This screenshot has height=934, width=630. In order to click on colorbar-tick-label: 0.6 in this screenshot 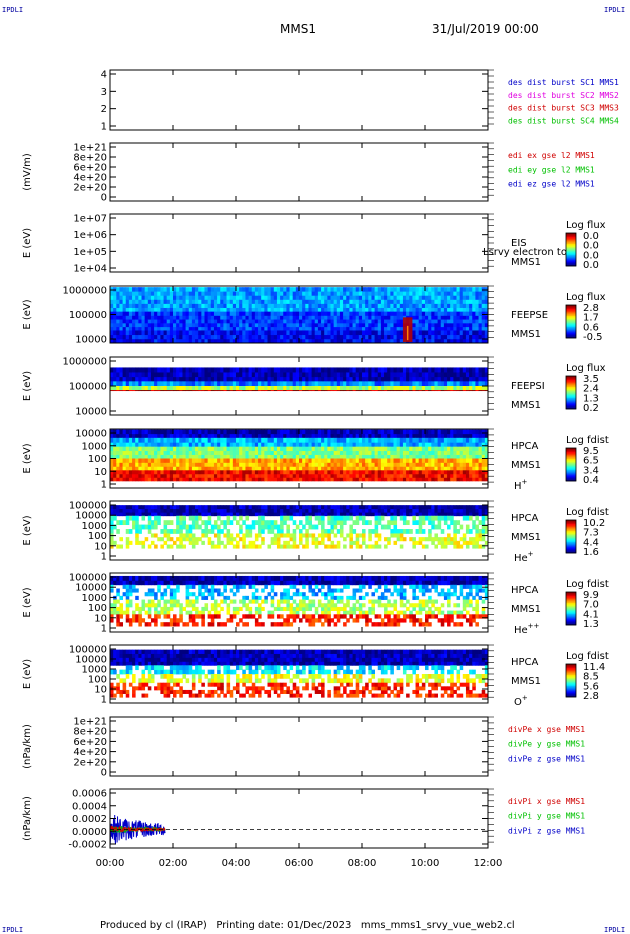, I will do `click(591, 327)`.